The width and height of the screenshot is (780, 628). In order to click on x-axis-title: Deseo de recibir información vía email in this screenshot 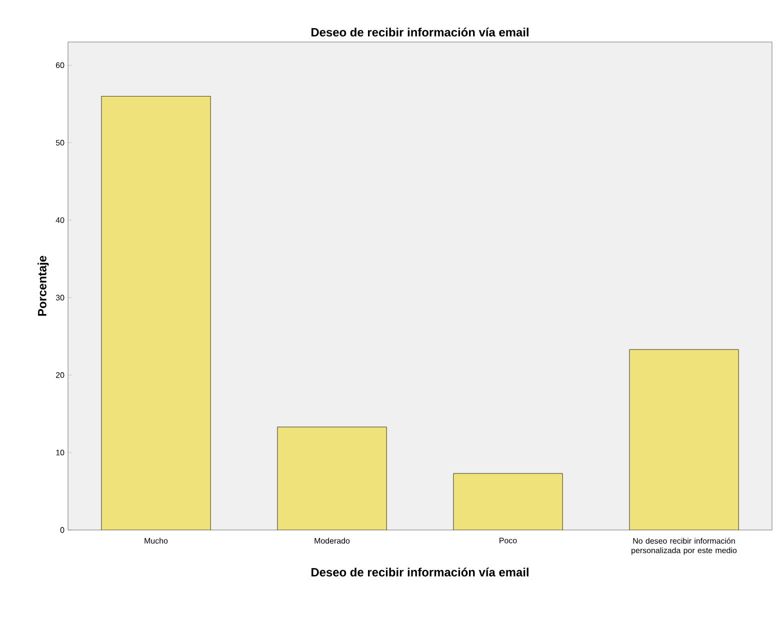, I will do `click(420, 572)`.